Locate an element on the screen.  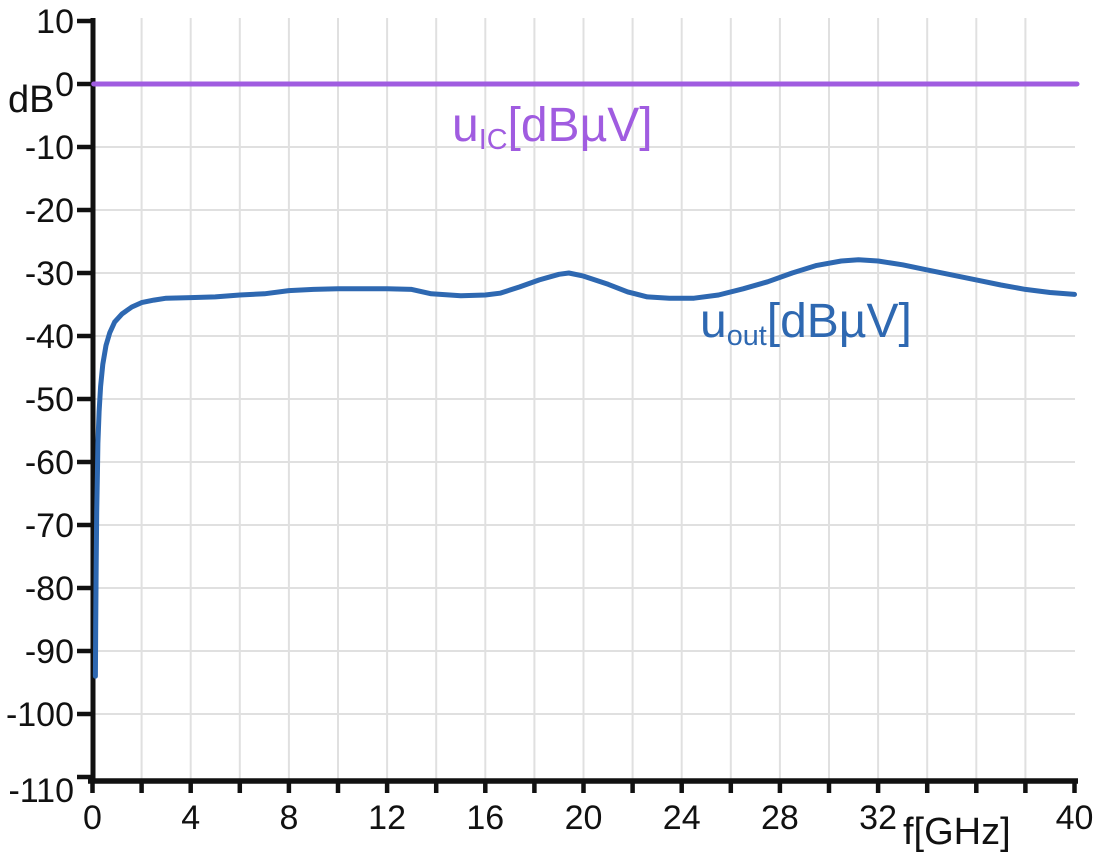
series-label-u-out: uout[dBµV] is located at coordinates (806, 324).